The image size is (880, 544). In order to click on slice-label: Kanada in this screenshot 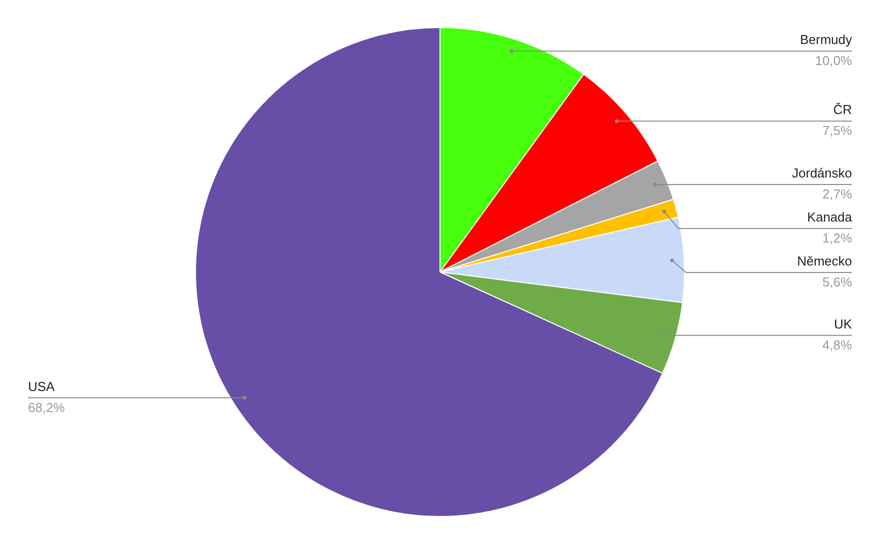, I will do `click(830, 217)`.